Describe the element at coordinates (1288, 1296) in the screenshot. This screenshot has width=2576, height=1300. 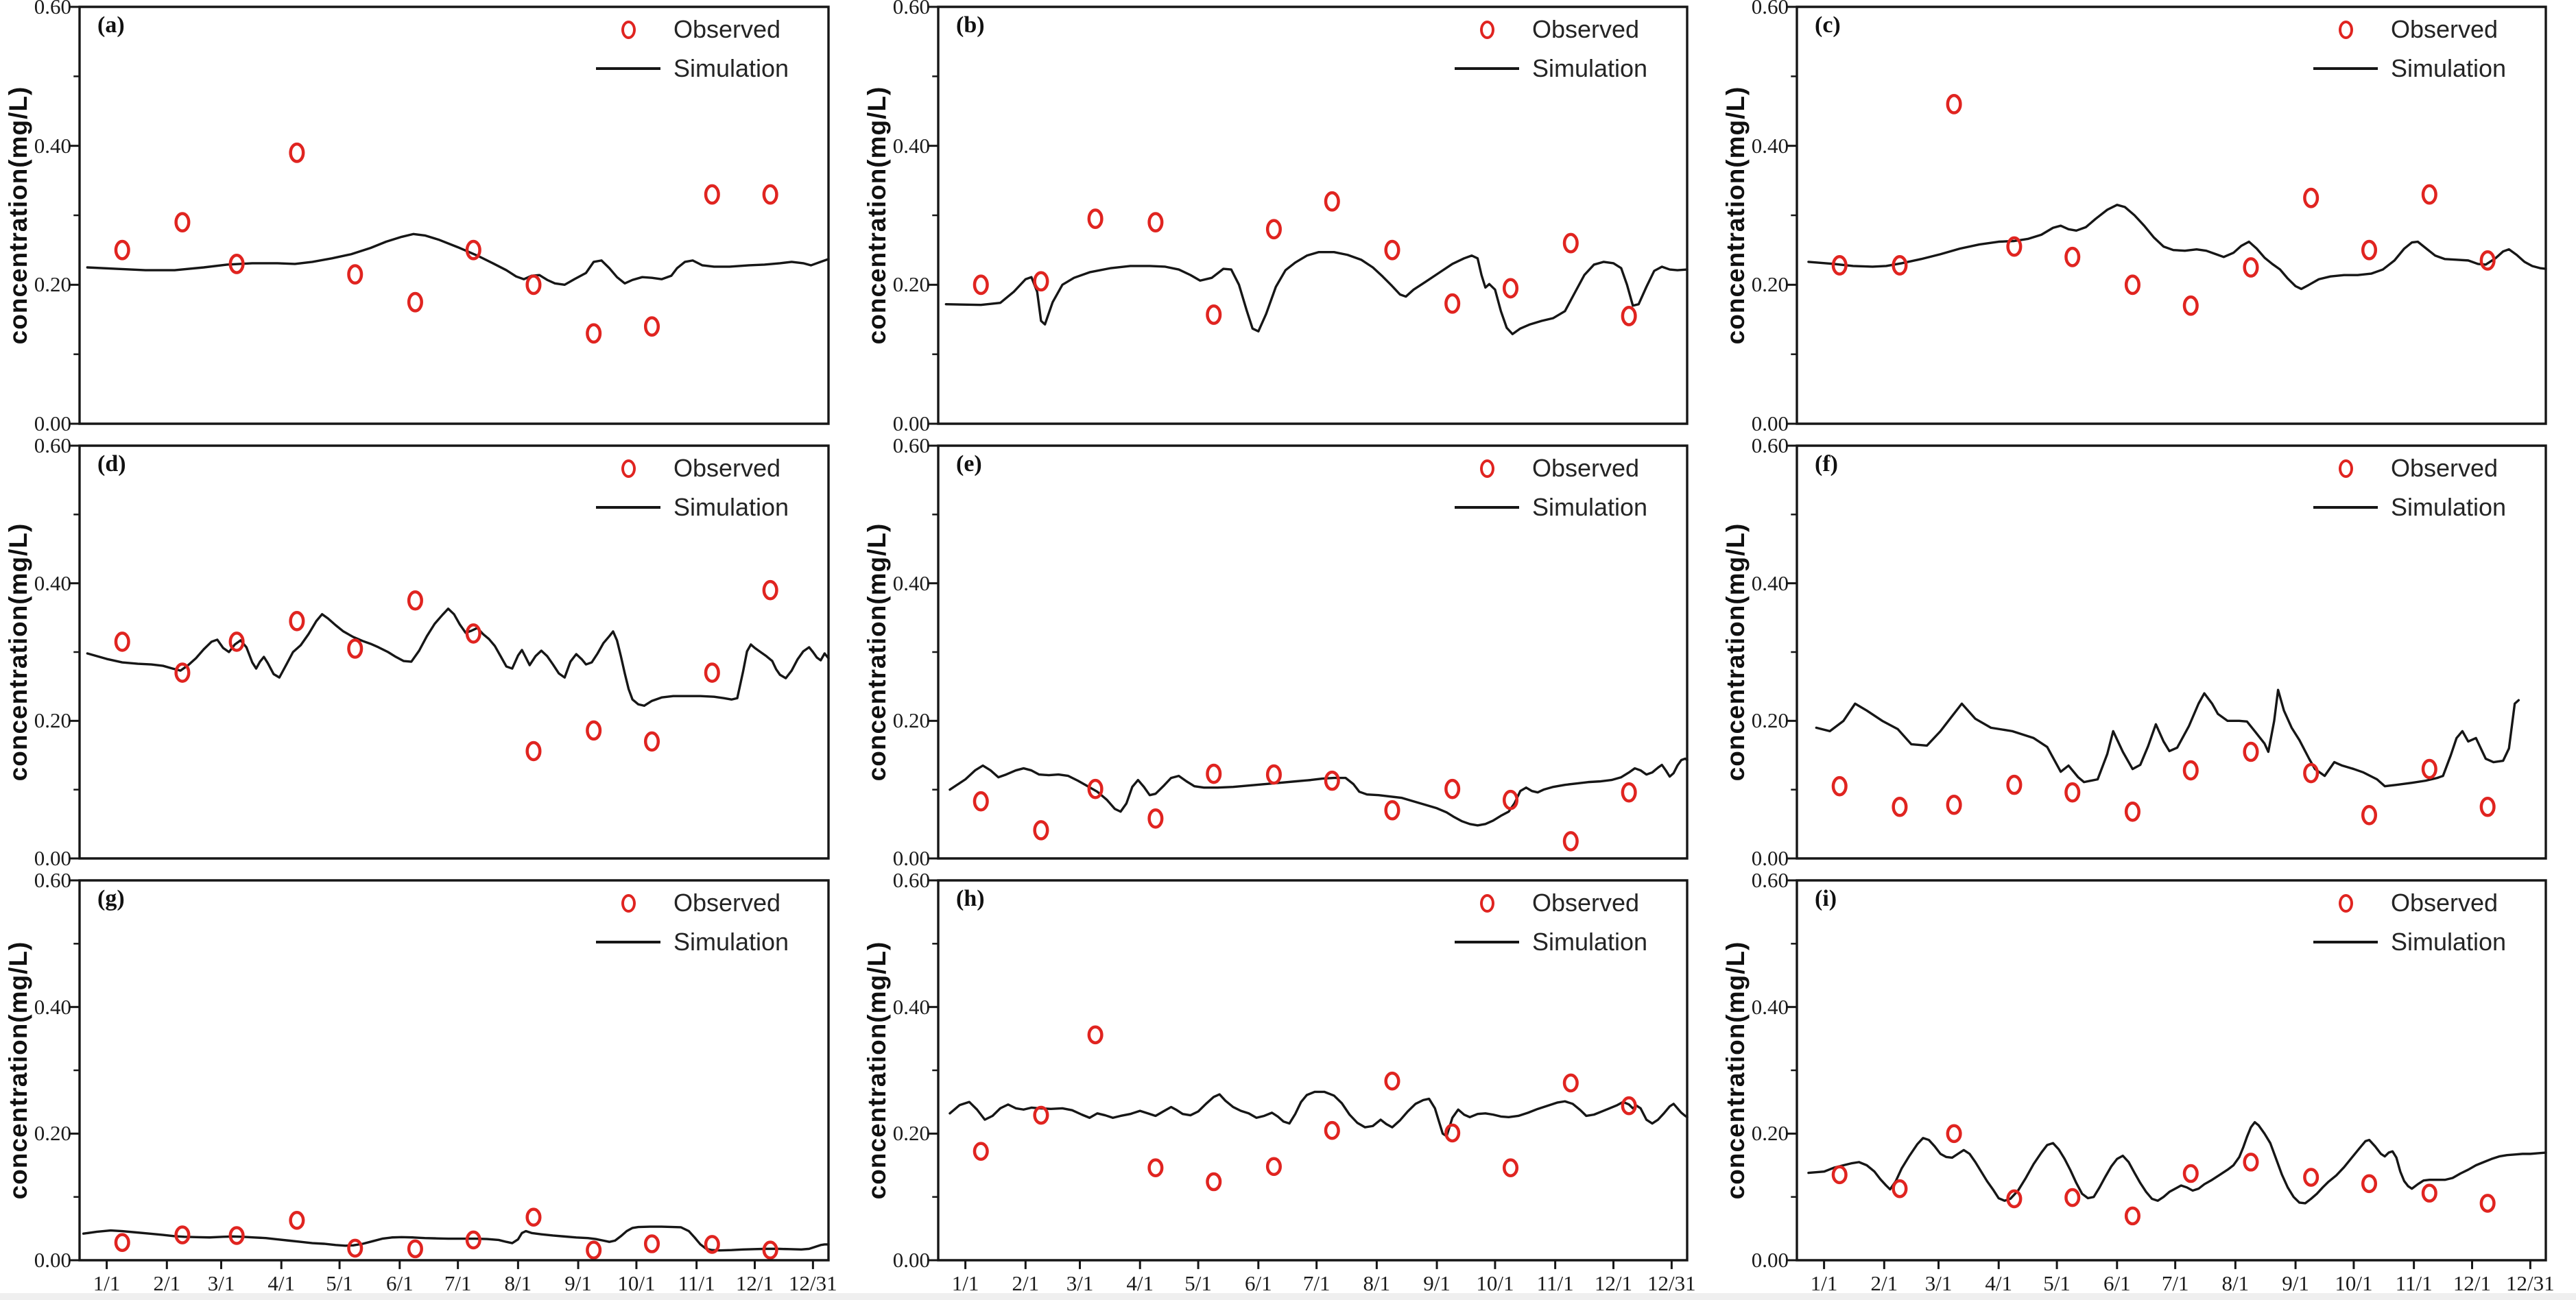
I see `scan-edge-strip` at that location.